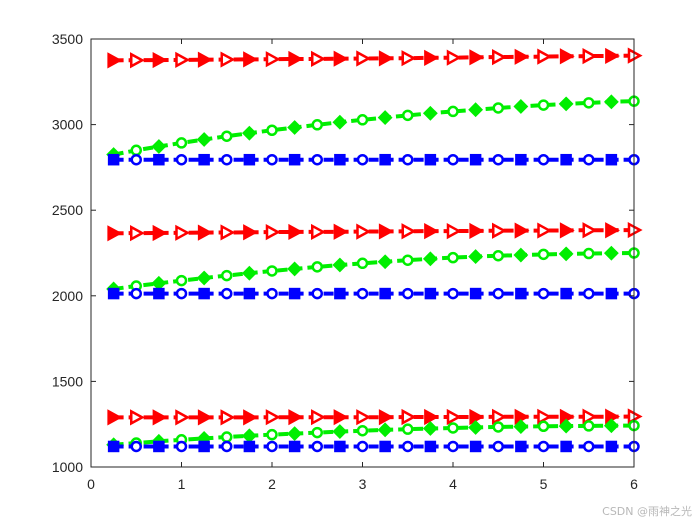 Image resolution: width=700 pixels, height=525 pixels. Describe the element at coordinates (182, 484) in the screenshot. I see `x-tick-label-1: 1` at that location.